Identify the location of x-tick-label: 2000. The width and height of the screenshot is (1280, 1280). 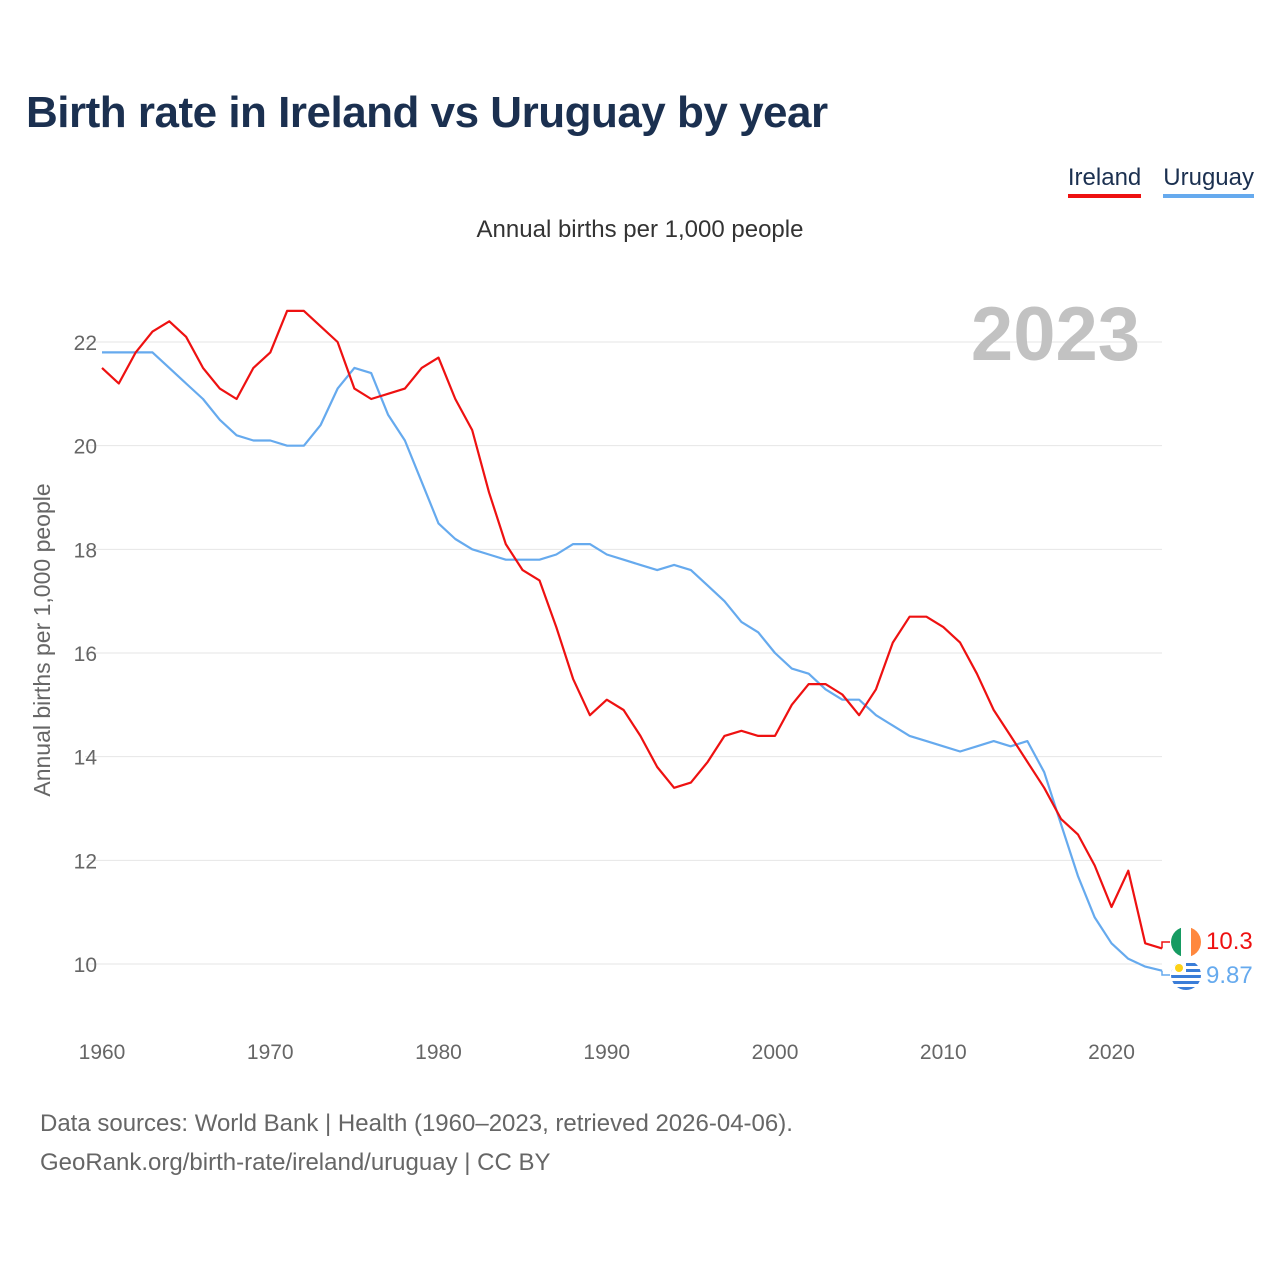
(775, 1052).